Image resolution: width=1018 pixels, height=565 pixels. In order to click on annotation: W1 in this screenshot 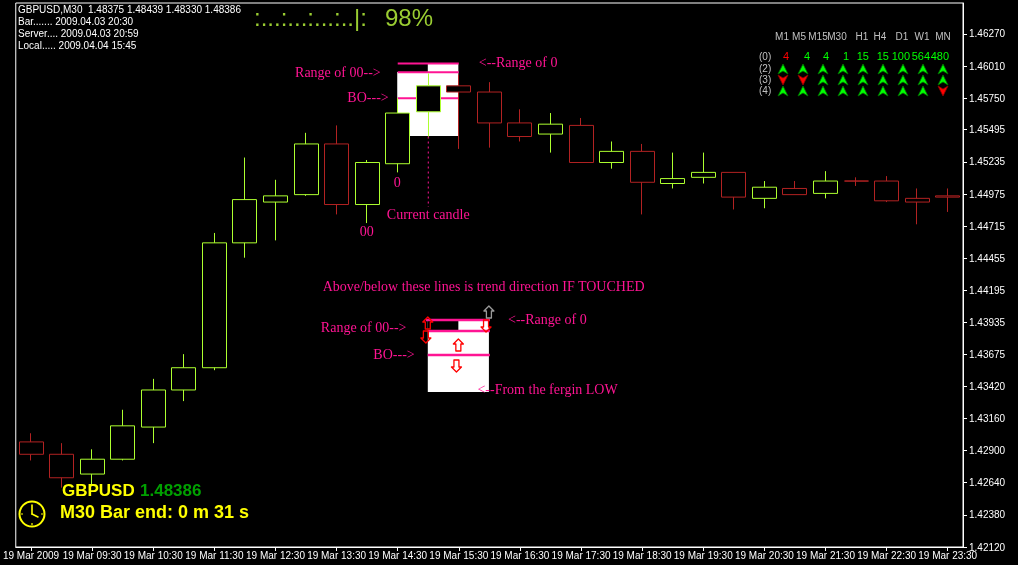, I will do `click(922, 36)`.